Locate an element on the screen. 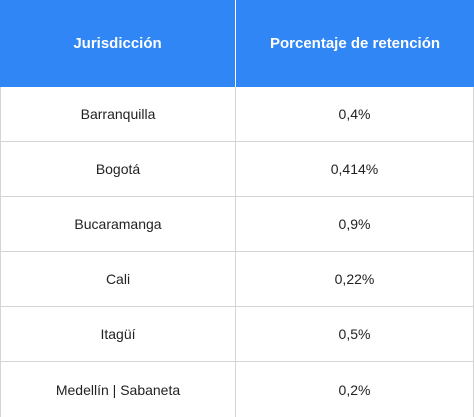 This screenshot has width=474, height=417. retention-percentage-cell: 0,5% is located at coordinates (355, 334).